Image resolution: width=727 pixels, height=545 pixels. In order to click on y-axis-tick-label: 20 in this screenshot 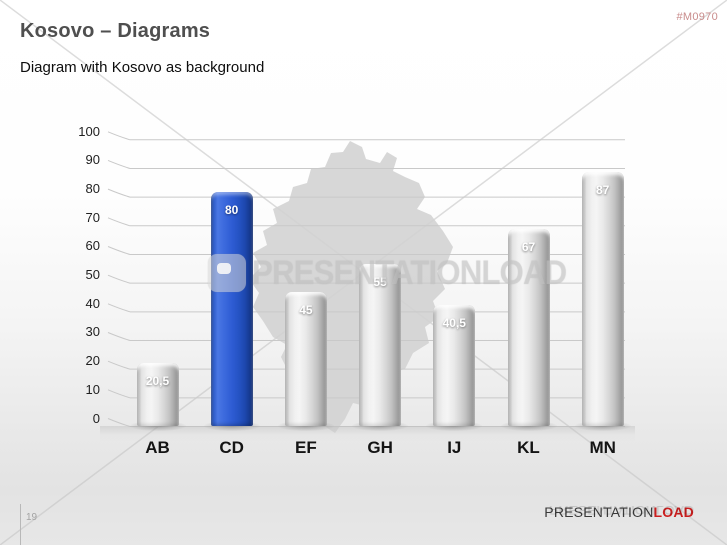, I will do `click(92, 361)`.